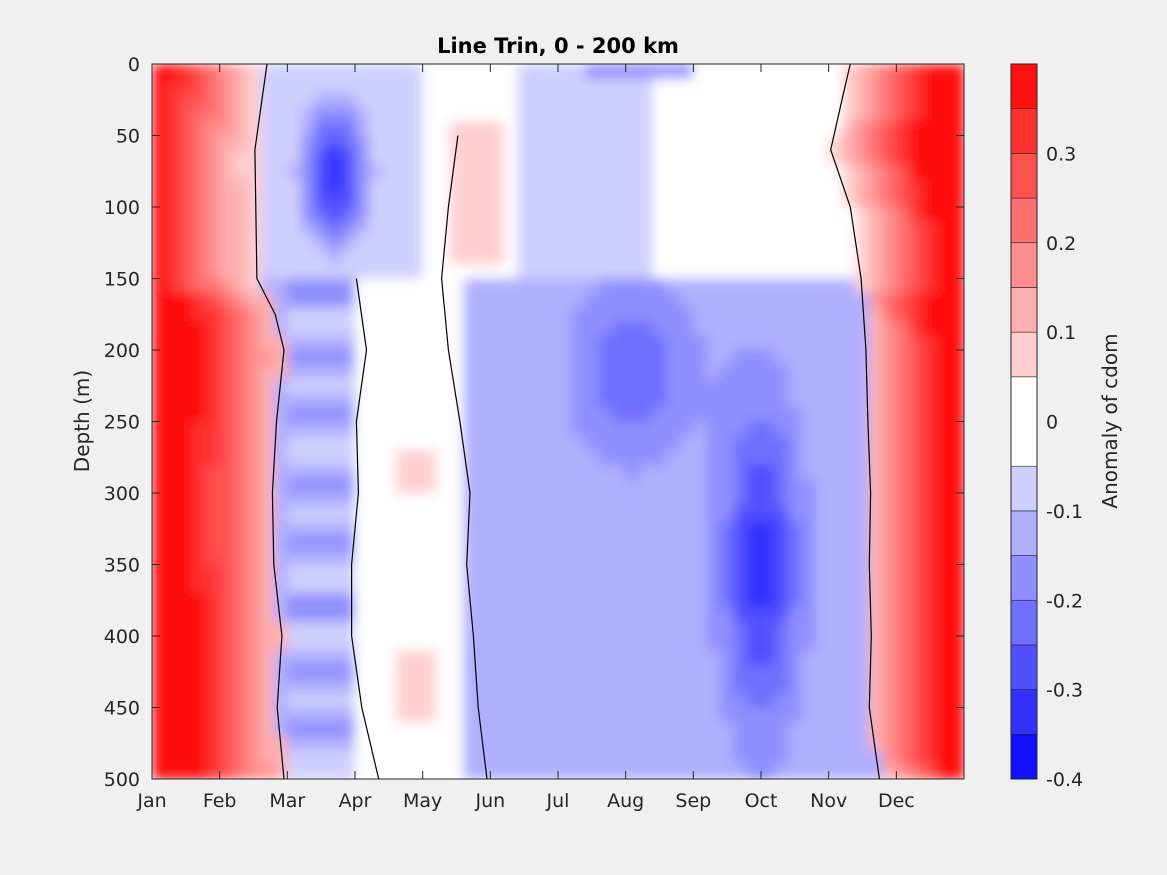 The height and width of the screenshot is (875, 1167). I want to click on colorbar-swatch, so click(1024, 421).